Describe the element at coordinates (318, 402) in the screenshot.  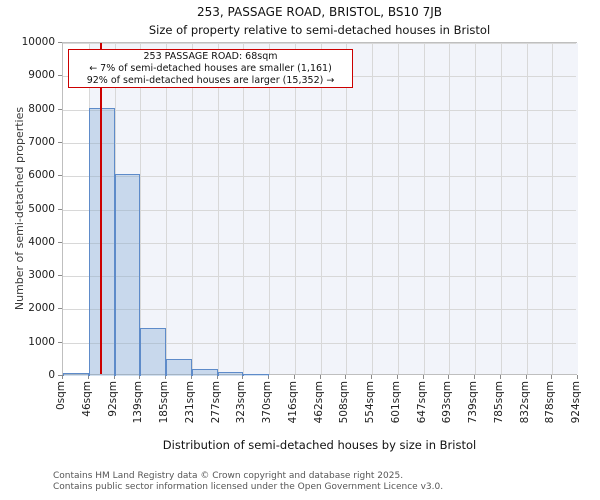
I see `x-tick-label: 462sqm` at that location.